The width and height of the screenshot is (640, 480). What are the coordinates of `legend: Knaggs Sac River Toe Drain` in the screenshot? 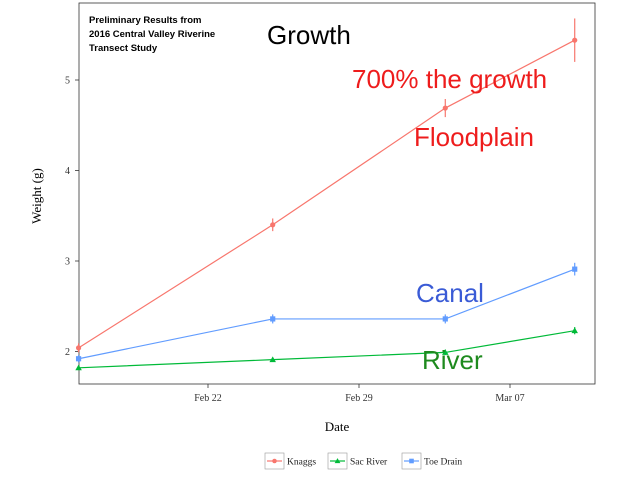 It's located at (363, 461).